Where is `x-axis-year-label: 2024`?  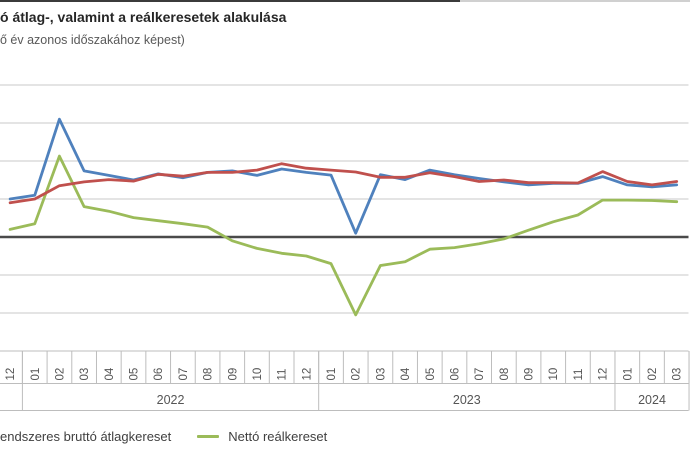 x-axis-year-label: 2024 is located at coordinates (652, 400).